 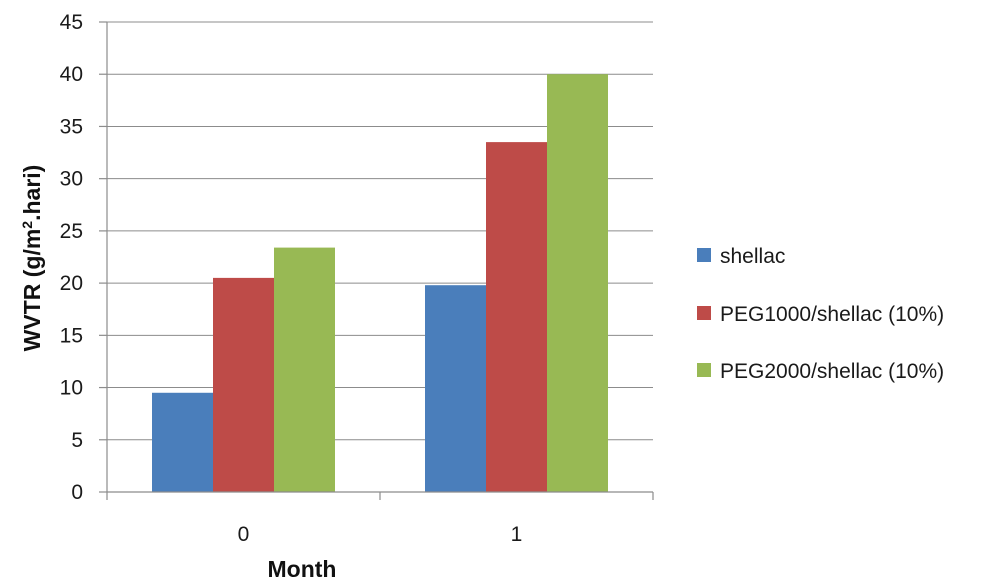 I want to click on y-tick-label: 30, so click(x=71, y=179).